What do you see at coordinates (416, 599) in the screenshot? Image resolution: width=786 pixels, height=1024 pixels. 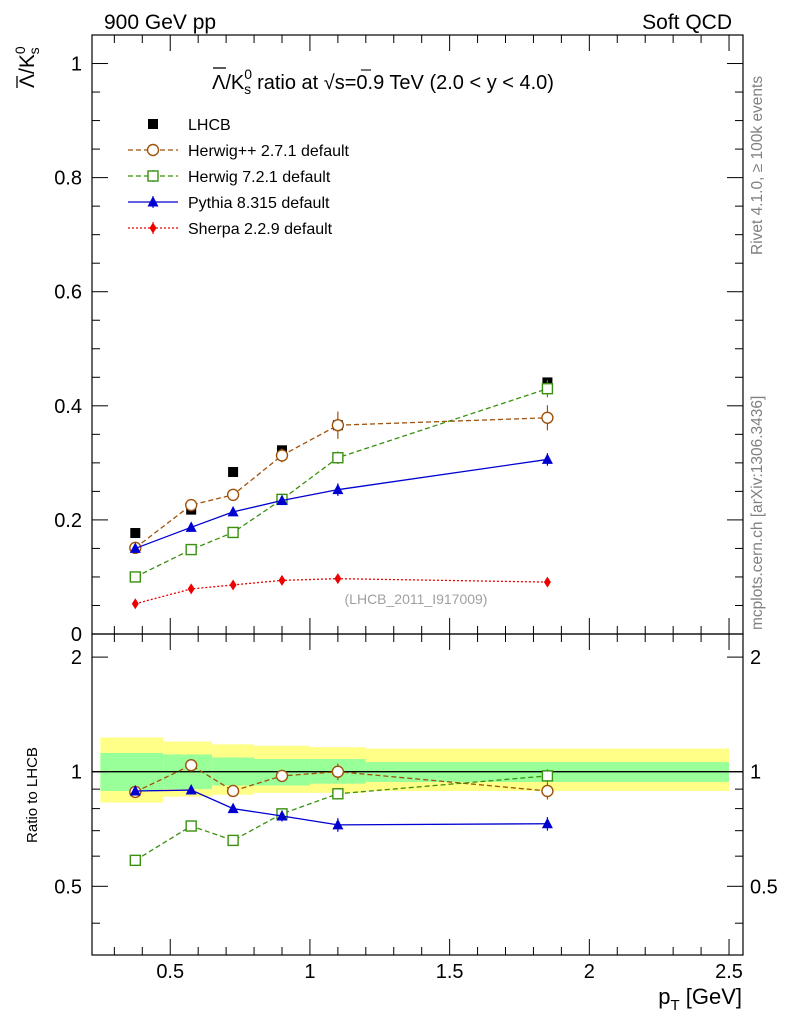 I see `analysis-watermark: (LHCB_2011_I917009)` at bounding box center [416, 599].